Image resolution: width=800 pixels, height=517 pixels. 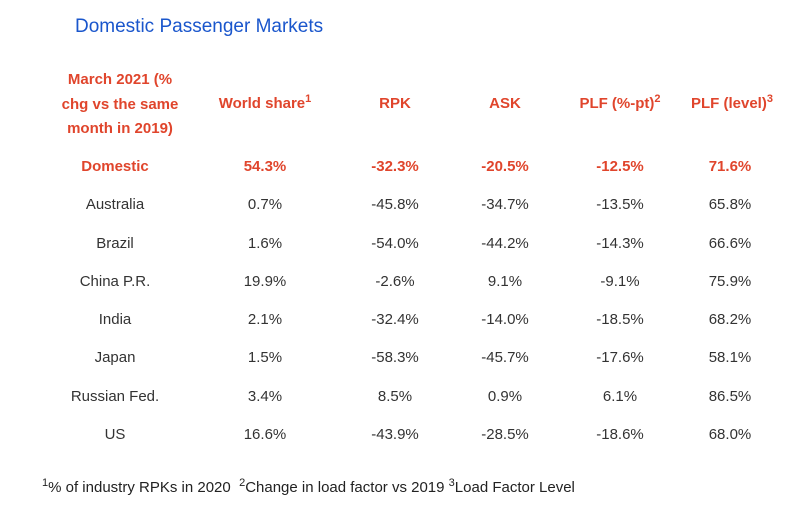 What do you see at coordinates (120, 79) in the screenshot?
I see `header-period-line1: March 2021 (%` at bounding box center [120, 79].